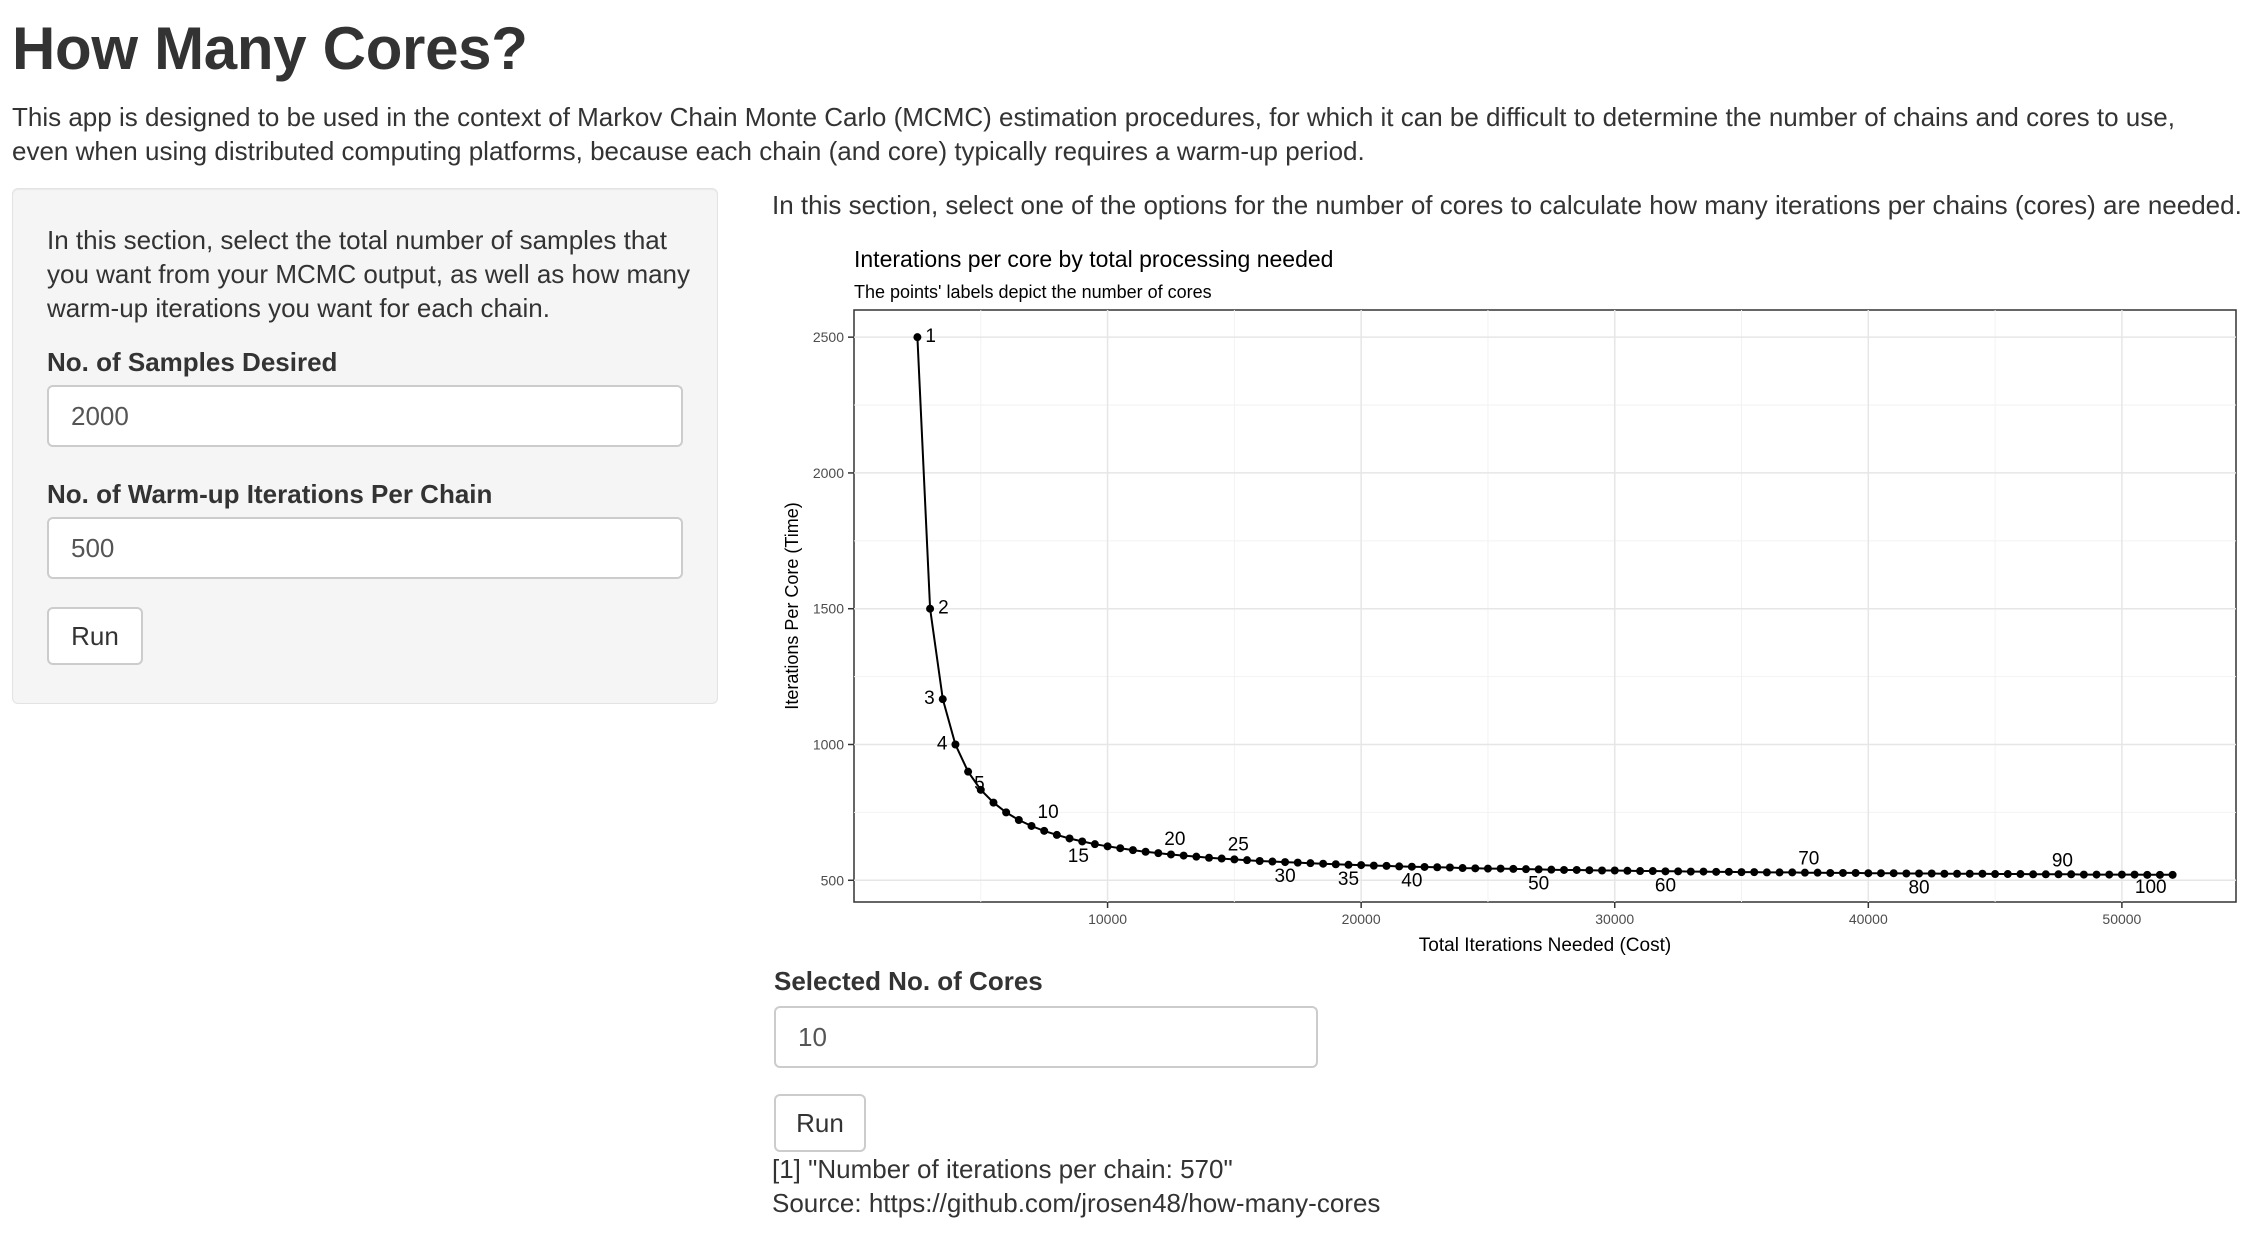  Describe the element at coordinates (2062, 860) in the screenshot. I see `point-label: 90` at that location.